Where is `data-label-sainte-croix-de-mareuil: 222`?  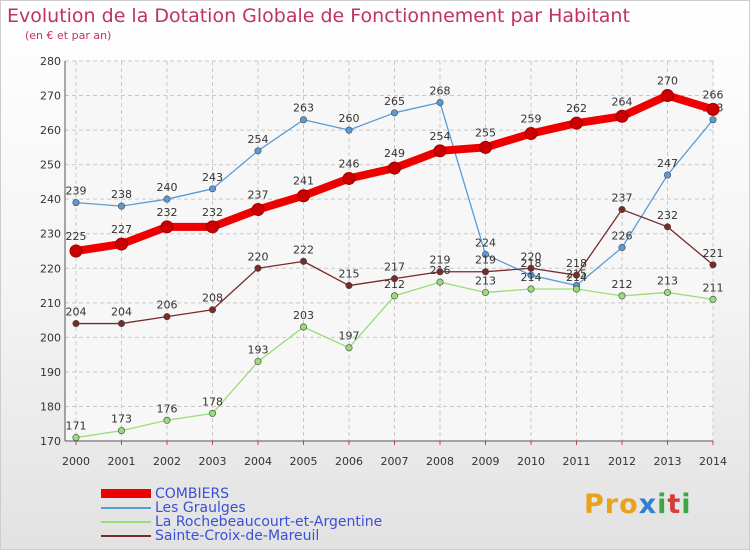 data-label-sainte-croix-de-mareuil: 222 is located at coordinates (303, 249).